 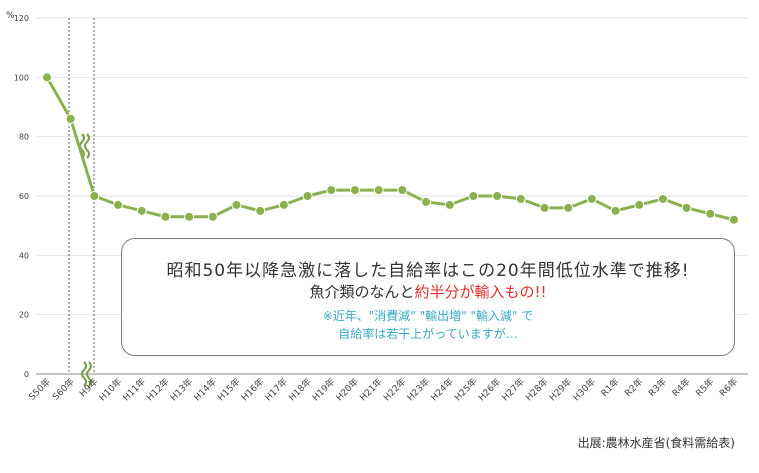 What do you see at coordinates (110, 390) in the screenshot?
I see `x-tick-label: H10年` at bounding box center [110, 390].